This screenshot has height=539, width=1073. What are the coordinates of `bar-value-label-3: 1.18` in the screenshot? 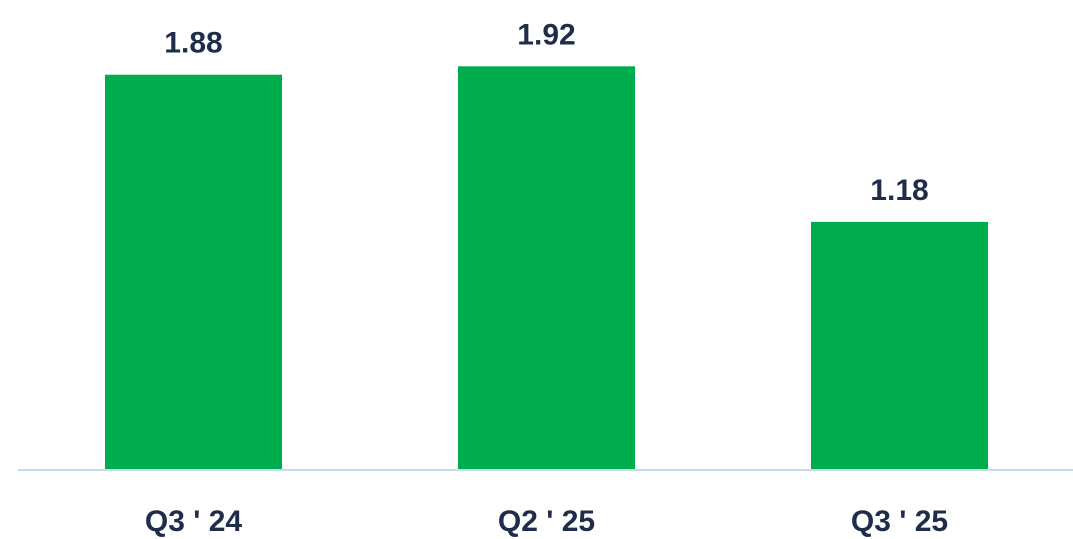 It's located at (899, 190).